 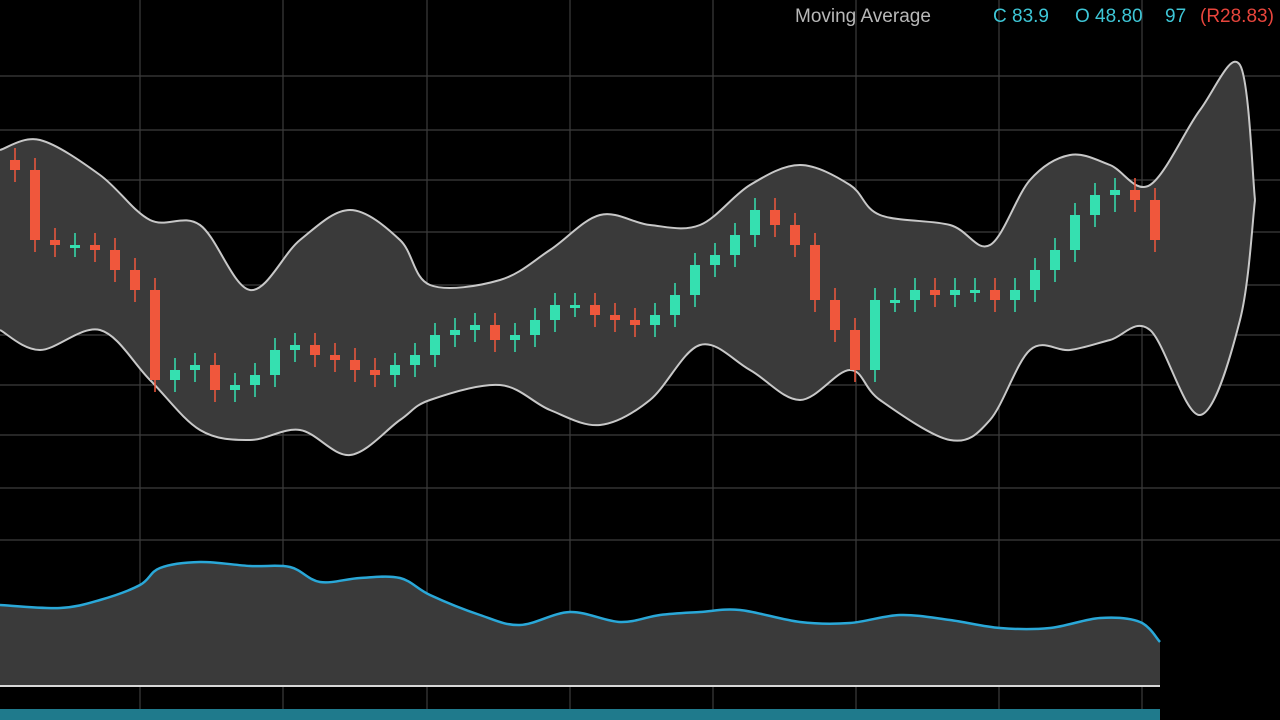 I want to click on header-label: C 83.9, so click(x=1021, y=16).